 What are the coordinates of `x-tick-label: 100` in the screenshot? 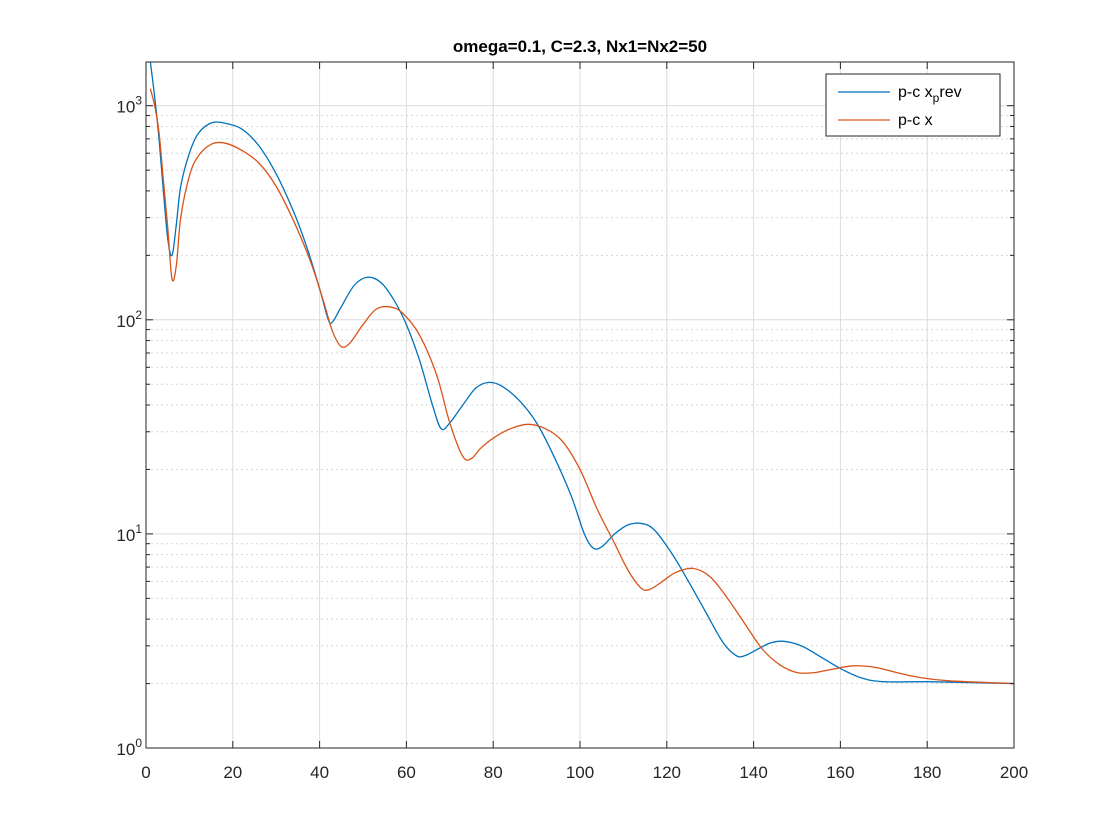 It's located at (580, 772).